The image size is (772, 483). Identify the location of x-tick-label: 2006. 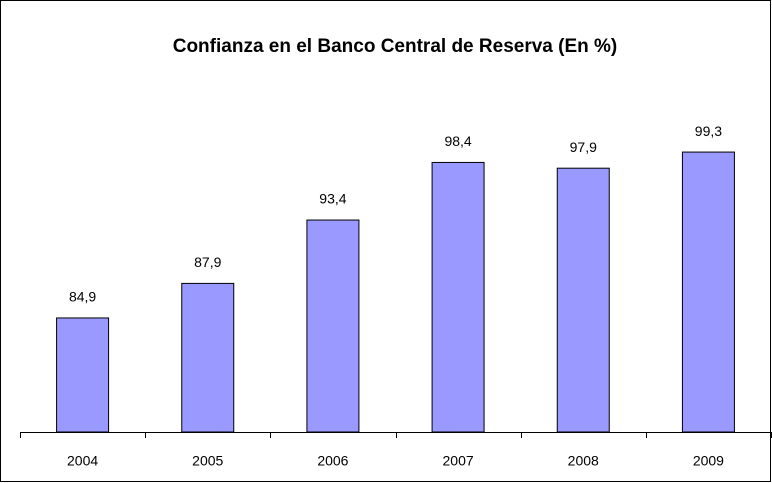
(332, 461).